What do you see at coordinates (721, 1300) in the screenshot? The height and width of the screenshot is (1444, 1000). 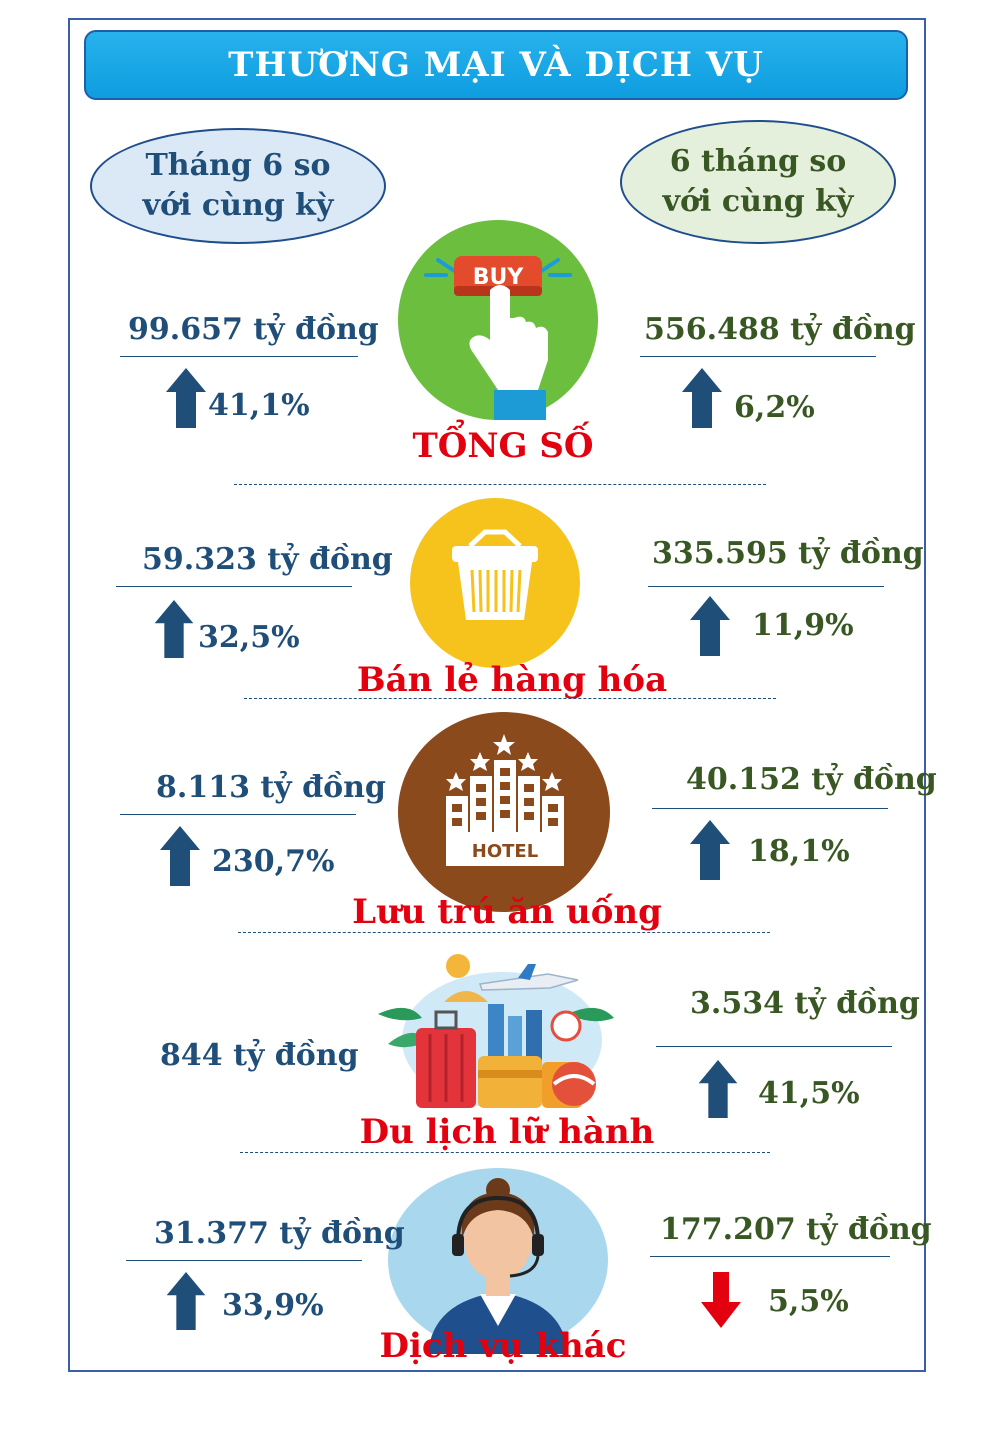 I see `down-arrow-icon` at bounding box center [721, 1300].